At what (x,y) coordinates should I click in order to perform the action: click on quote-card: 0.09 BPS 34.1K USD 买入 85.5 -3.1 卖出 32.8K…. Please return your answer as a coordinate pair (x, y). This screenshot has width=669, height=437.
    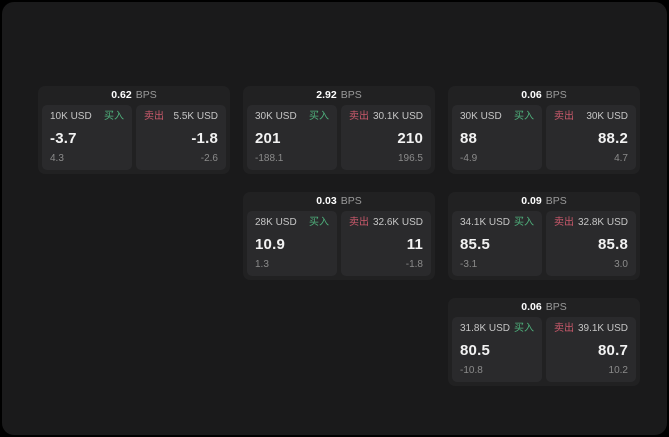
    Looking at the image, I should click on (544, 236).